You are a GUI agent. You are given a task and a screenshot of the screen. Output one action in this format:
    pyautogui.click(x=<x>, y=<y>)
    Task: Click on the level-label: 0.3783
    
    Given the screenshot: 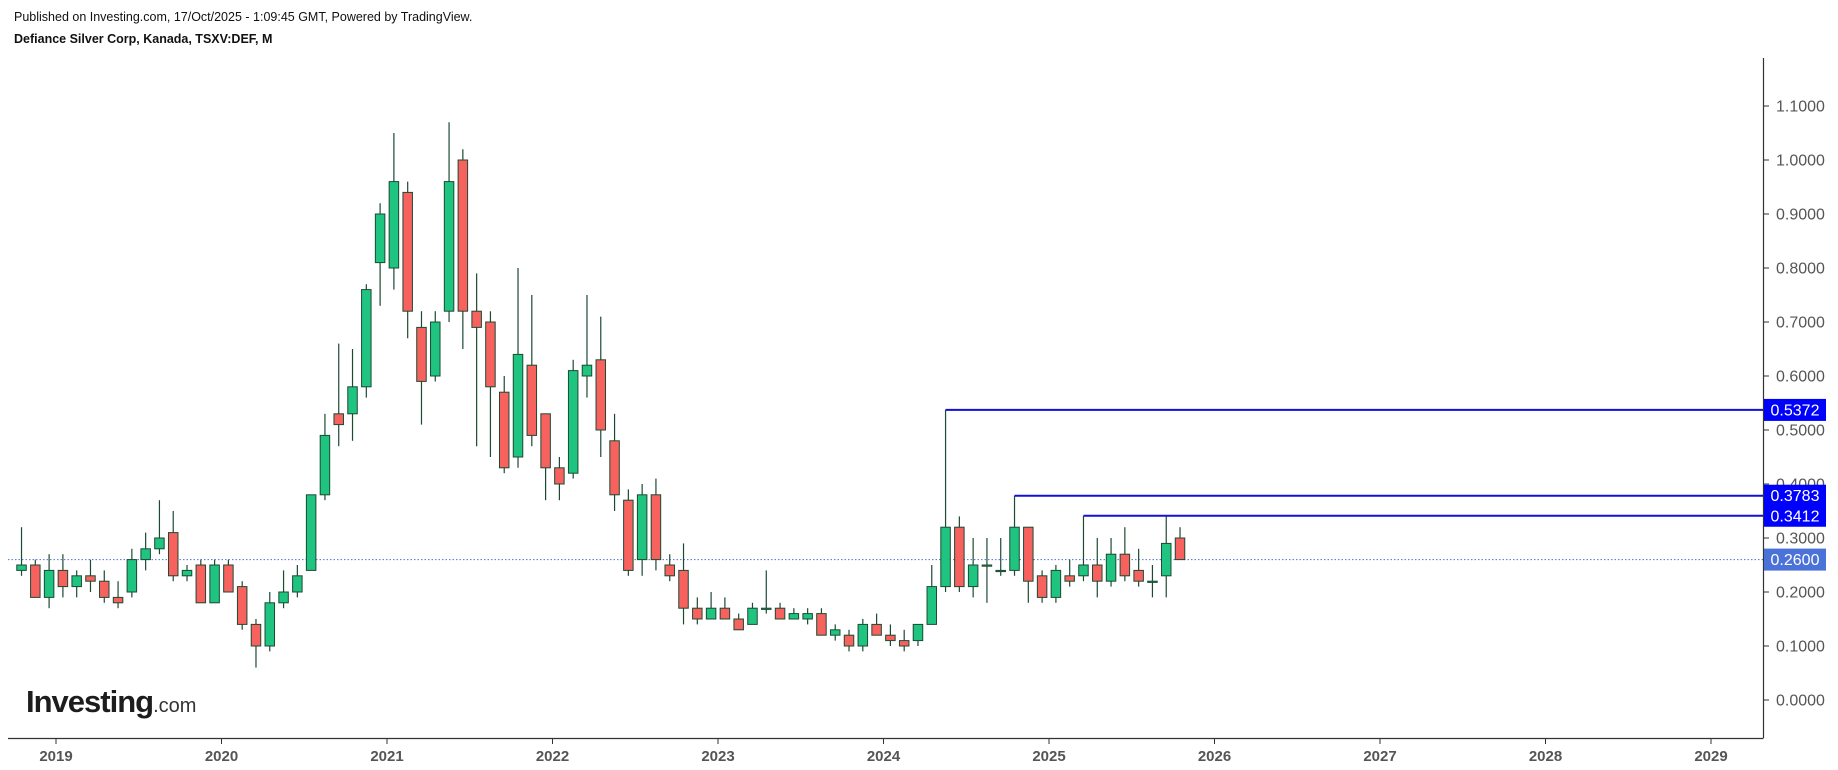 What is the action you would take?
    pyautogui.click(x=1795, y=496)
    